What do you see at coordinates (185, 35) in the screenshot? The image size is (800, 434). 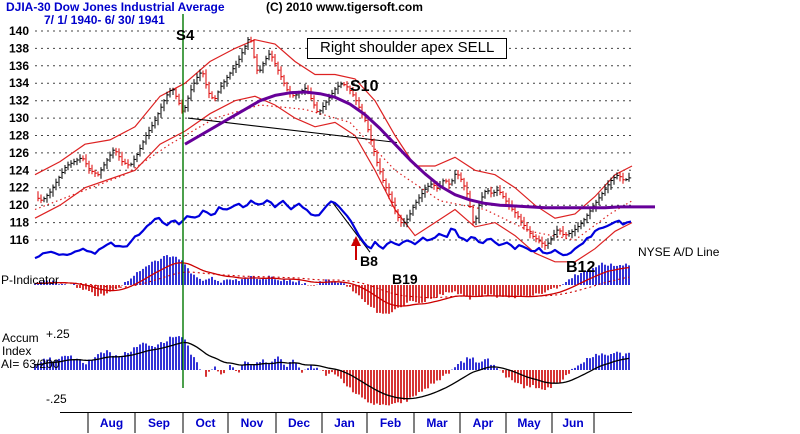 I see `signal-s4: S4` at bounding box center [185, 35].